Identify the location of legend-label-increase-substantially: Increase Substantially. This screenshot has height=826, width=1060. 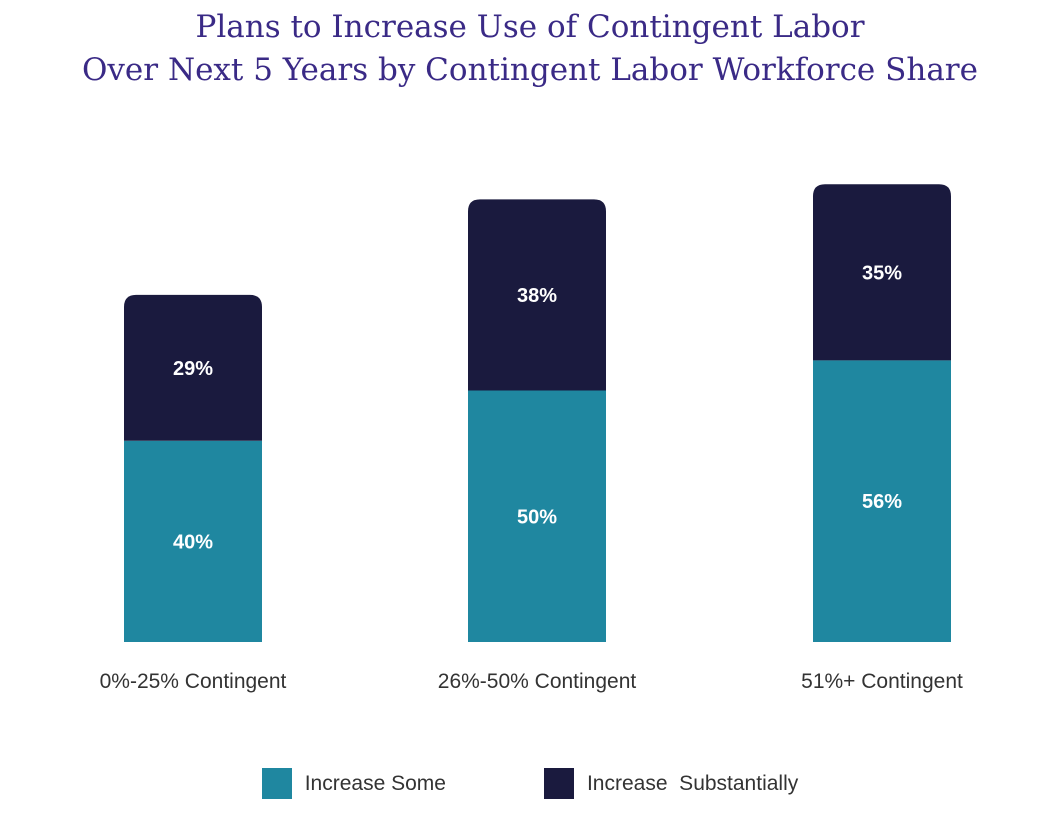
(692, 783).